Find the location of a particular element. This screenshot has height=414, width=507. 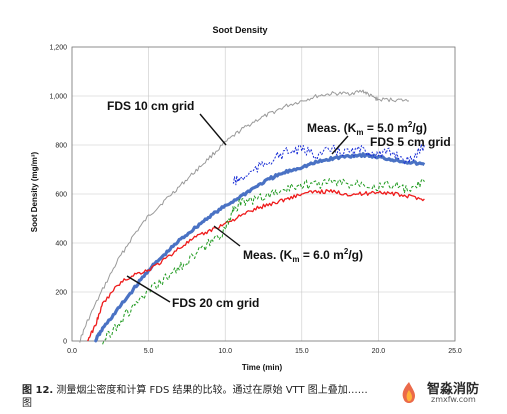

y-tick-label: 400 is located at coordinates (61, 244).